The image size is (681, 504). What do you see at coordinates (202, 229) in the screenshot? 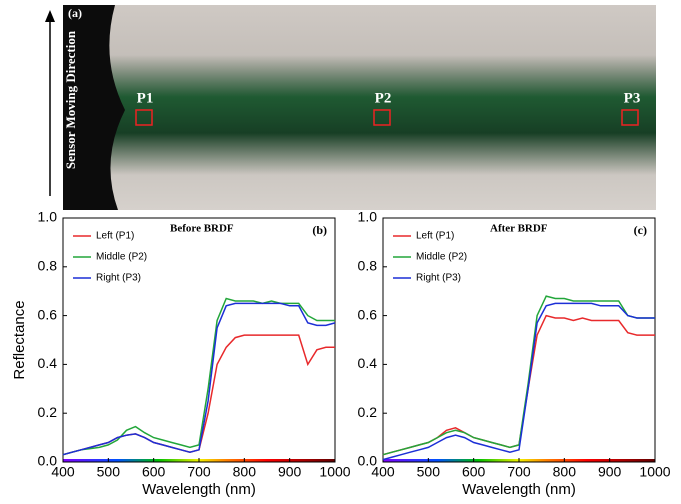
I see `chart-title: Before BRDF` at bounding box center [202, 229].